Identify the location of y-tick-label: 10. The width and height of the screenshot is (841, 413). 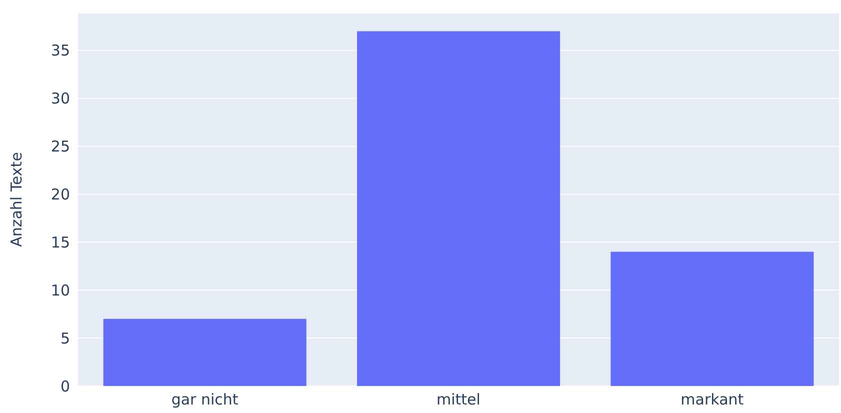
(60, 290).